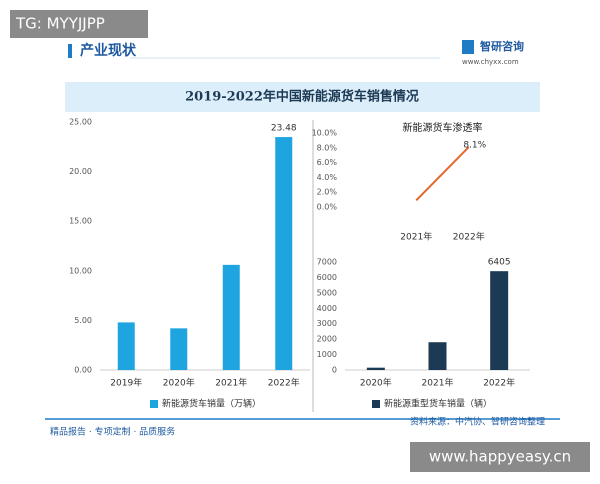 The height and width of the screenshot is (484, 600). Describe the element at coordinates (284, 129) in the screenshot. I see `value-label: 23.48` at that location.